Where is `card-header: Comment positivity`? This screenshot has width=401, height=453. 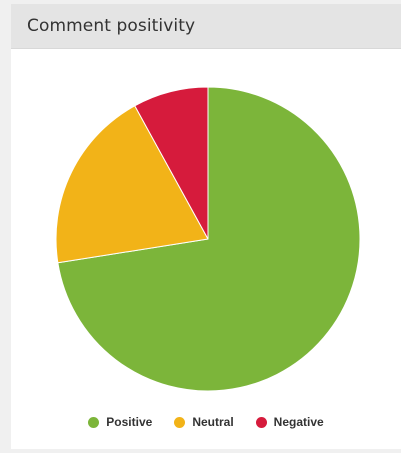 card-header: Comment positivity is located at coordinates (206, 26).